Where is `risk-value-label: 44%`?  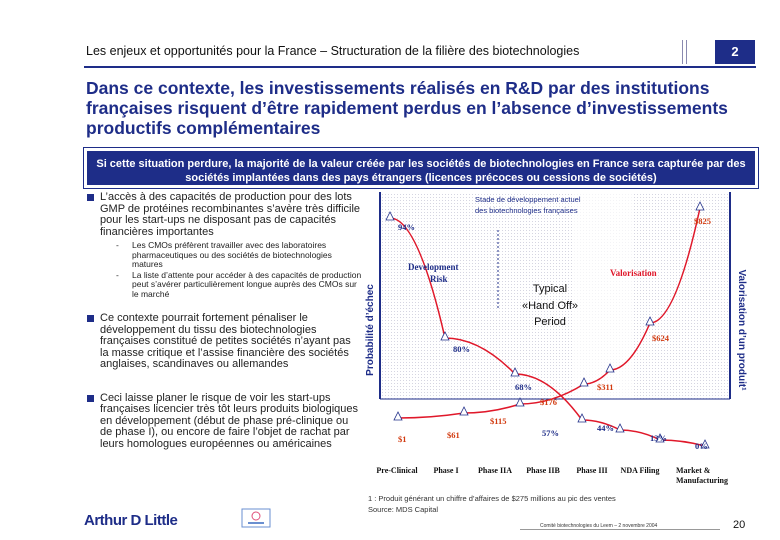
risk-value-label: 44% is located at coordinates (605, 428).